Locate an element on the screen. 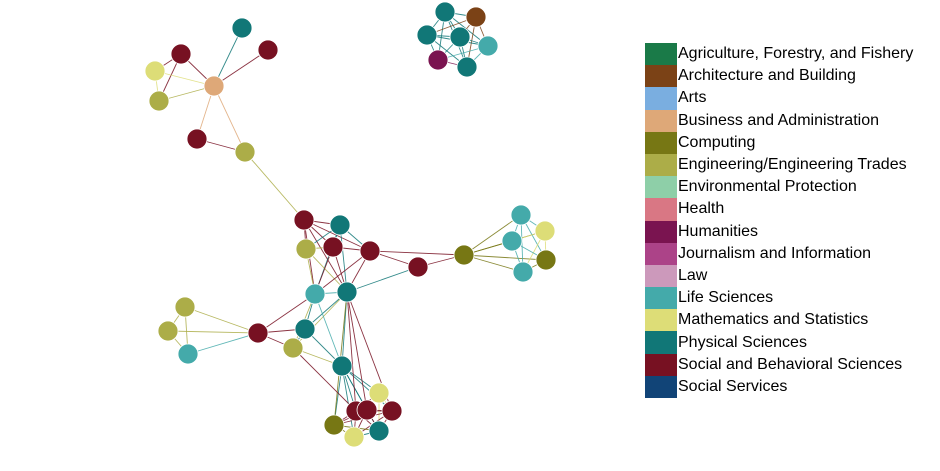 This screenshot has width=940, height=471. legend-item: Agriculture, Forestry, and Fishery is located at coordinates (779, 54).